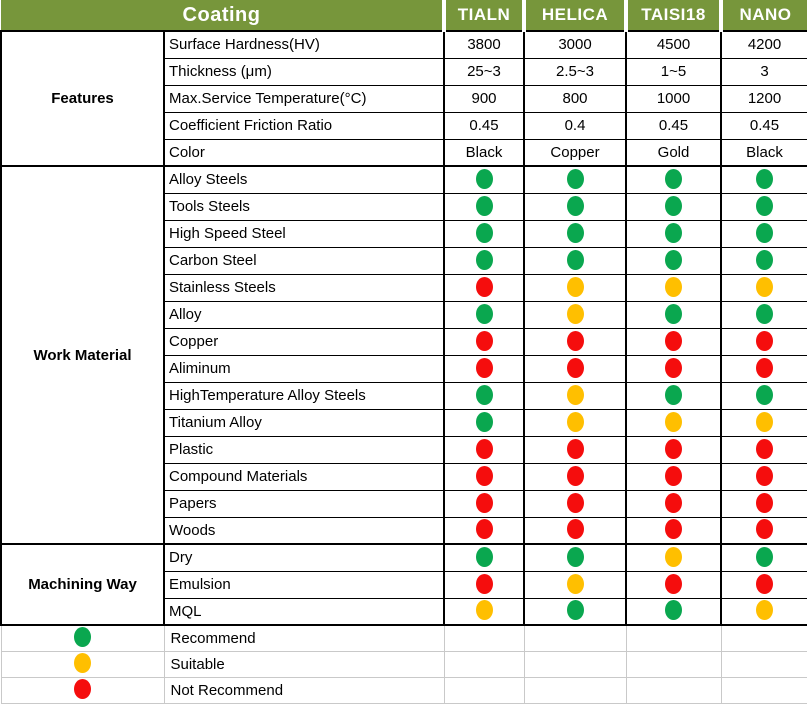  What do you see at coordinates (304, 179) in the screenshot?
I see `row-label: Alloy Steels` at bounding box center [304, 179].